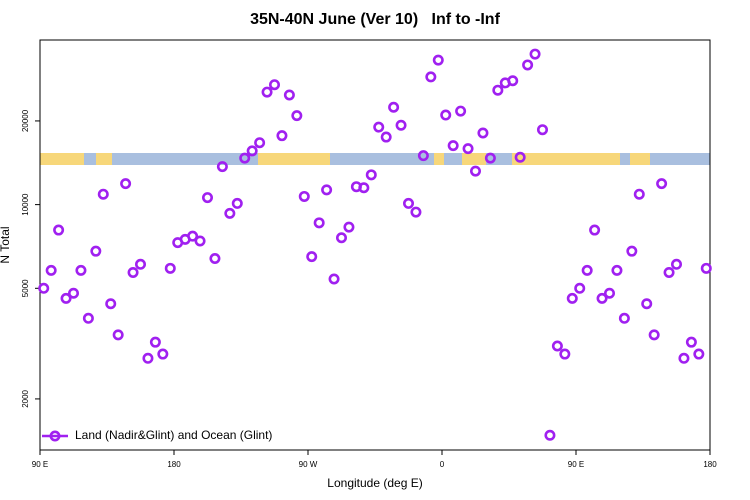 The width and height of the screenshot is (750, 500). Describe the element at coordinates (6, 244) in the screenshot. I see `y-axis-label: N Total` at that location.